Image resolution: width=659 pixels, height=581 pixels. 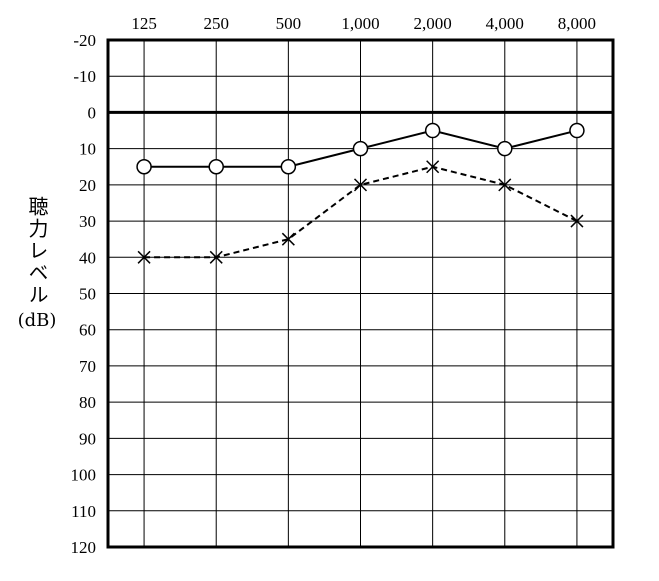 I want to click on y-tick-label: 40, so click(x=87, y=257).